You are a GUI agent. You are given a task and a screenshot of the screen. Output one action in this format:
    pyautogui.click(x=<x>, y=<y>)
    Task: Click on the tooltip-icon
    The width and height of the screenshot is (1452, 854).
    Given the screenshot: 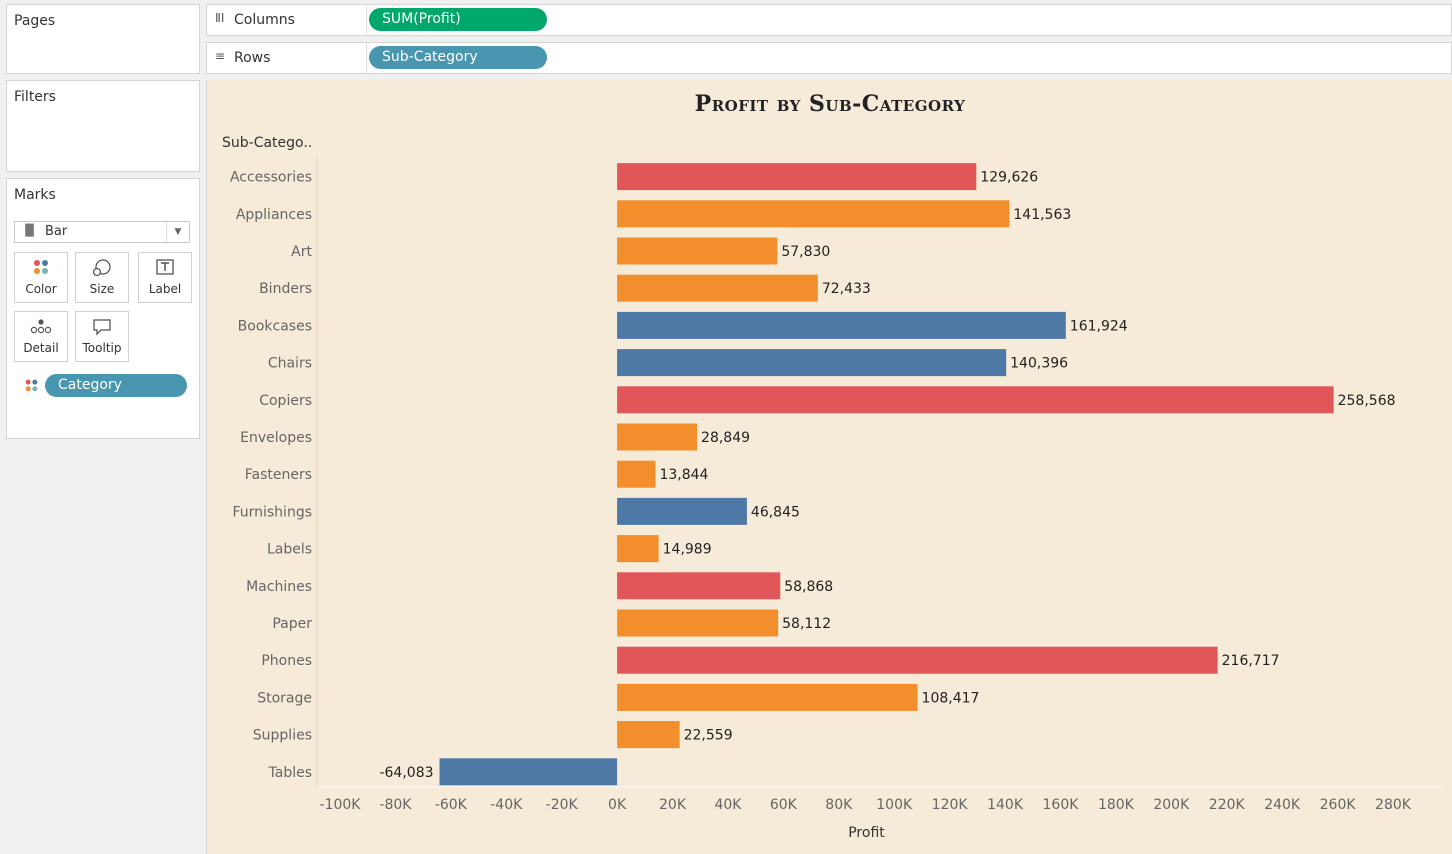 What is the action you would take?
    pyautogui.click(x=102, y=325)
    